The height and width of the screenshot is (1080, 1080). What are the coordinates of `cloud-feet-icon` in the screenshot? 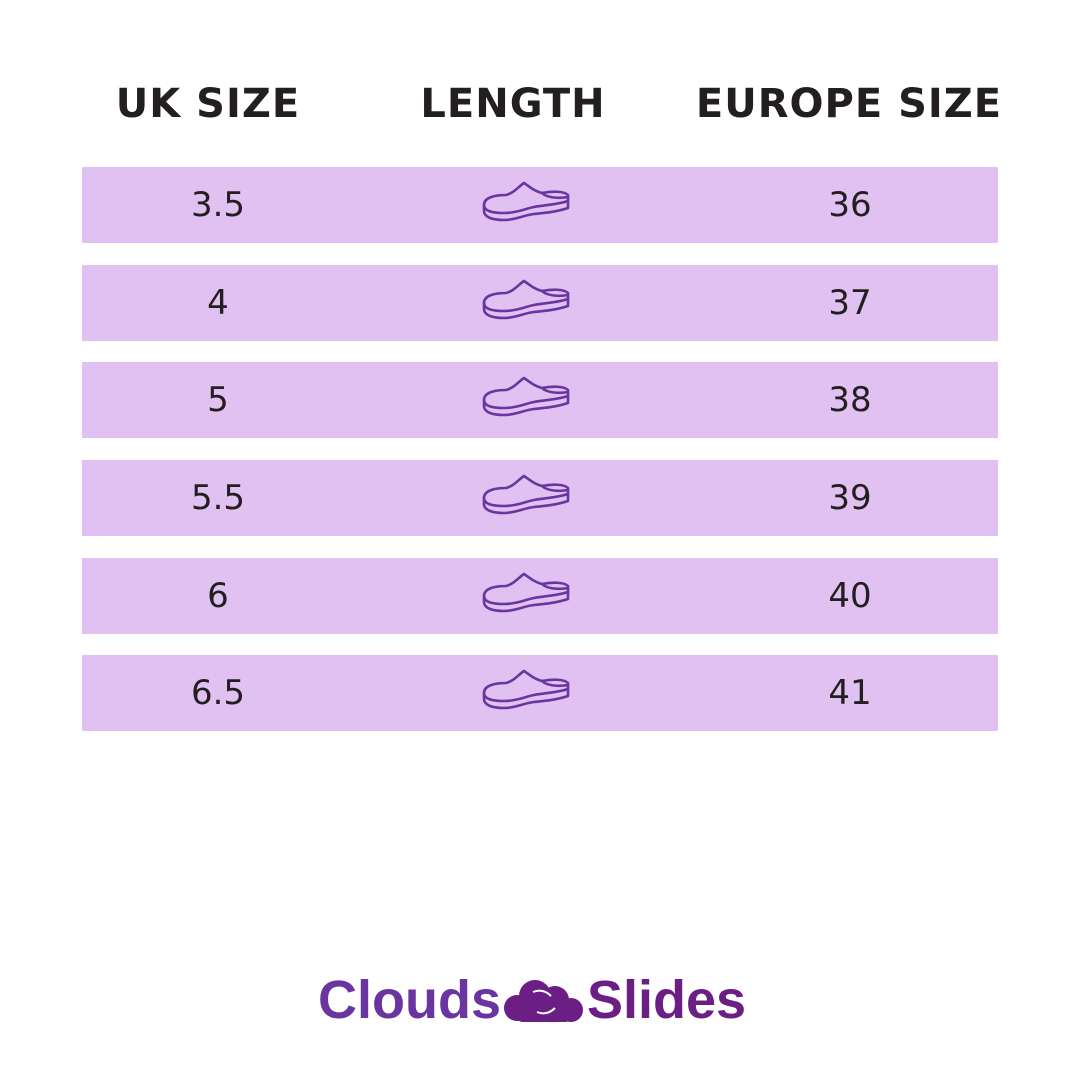 It's located at (543, 1001).